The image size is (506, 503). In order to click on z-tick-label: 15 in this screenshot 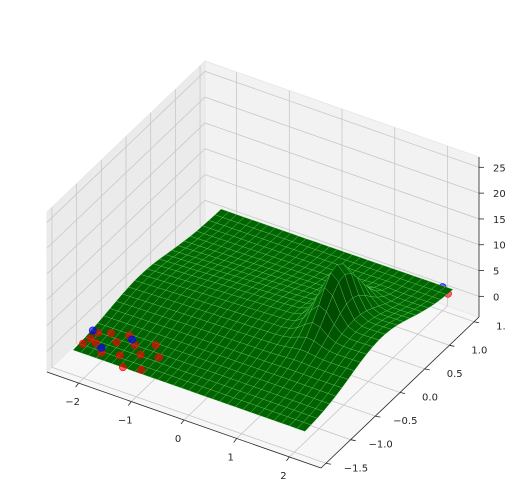, I will do `click(499, 220)`.